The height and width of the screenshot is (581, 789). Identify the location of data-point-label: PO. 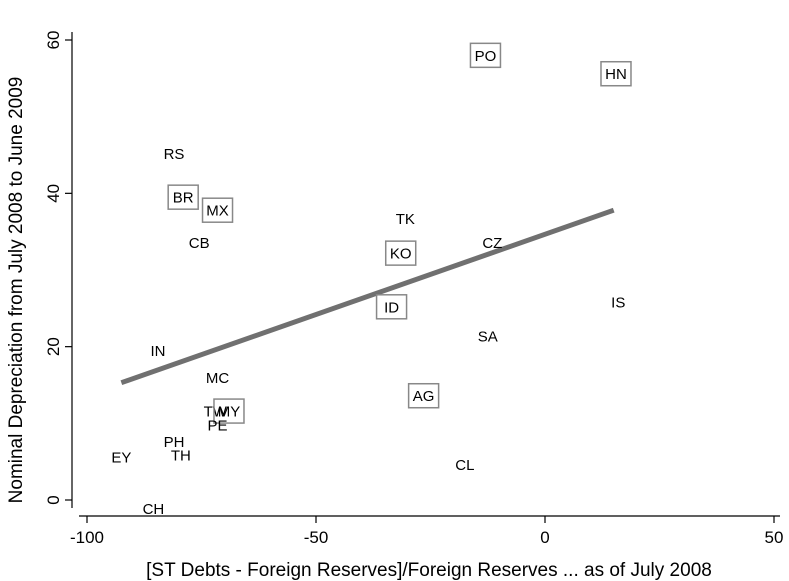
(486, 56).